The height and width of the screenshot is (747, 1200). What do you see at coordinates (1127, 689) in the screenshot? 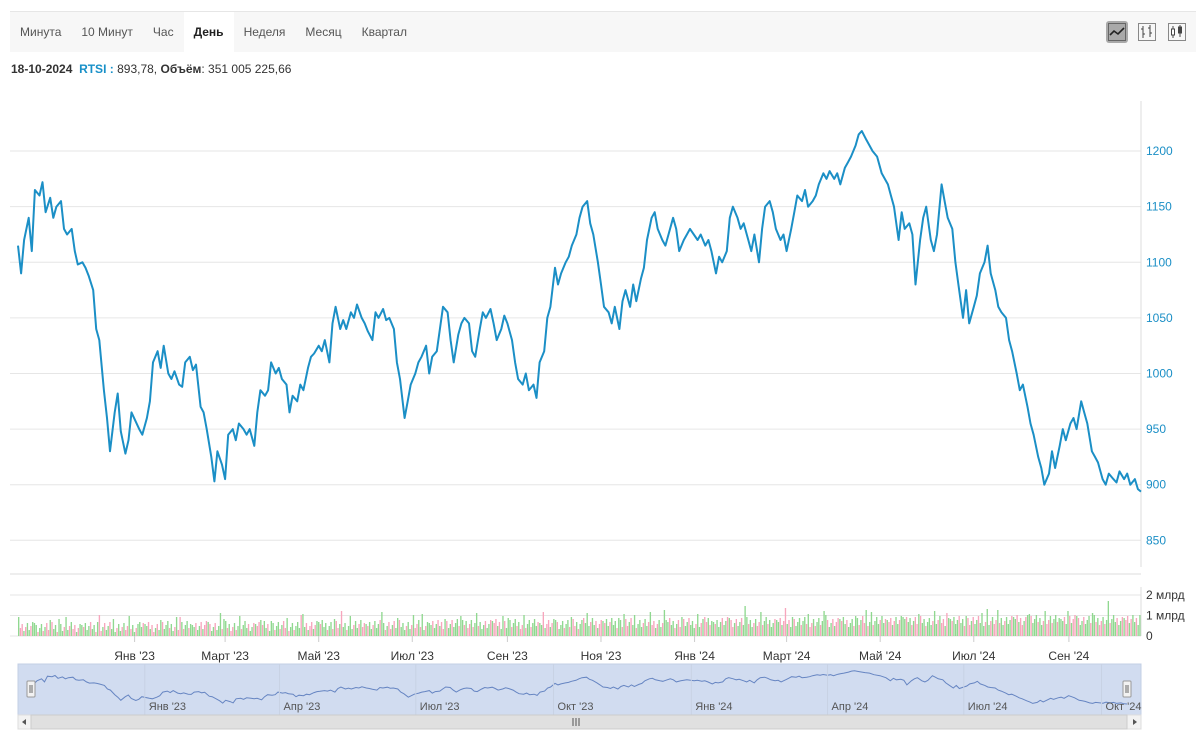
I see `navigator-right-handle` at bounding box center [1127, 689].